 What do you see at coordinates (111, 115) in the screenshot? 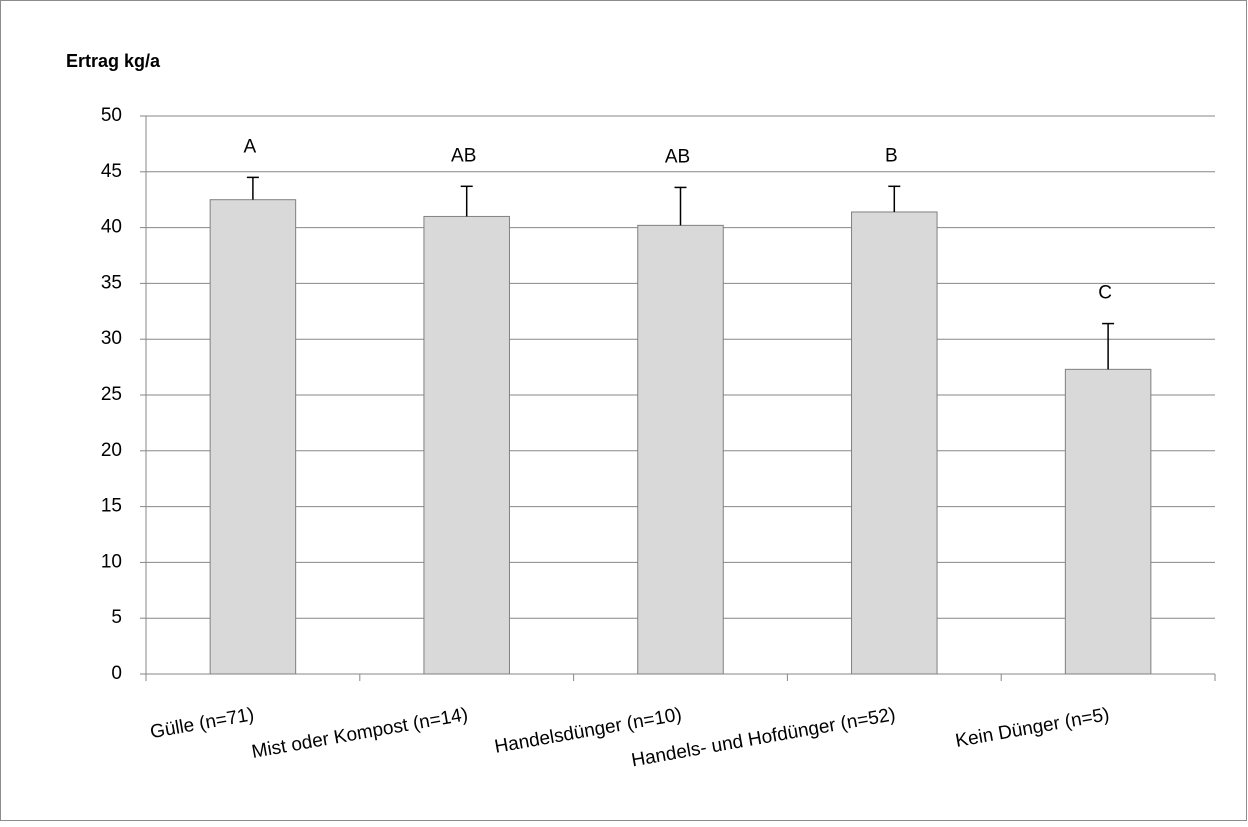
I see `y-tick-label: 50` at bounding box center [111, 115].